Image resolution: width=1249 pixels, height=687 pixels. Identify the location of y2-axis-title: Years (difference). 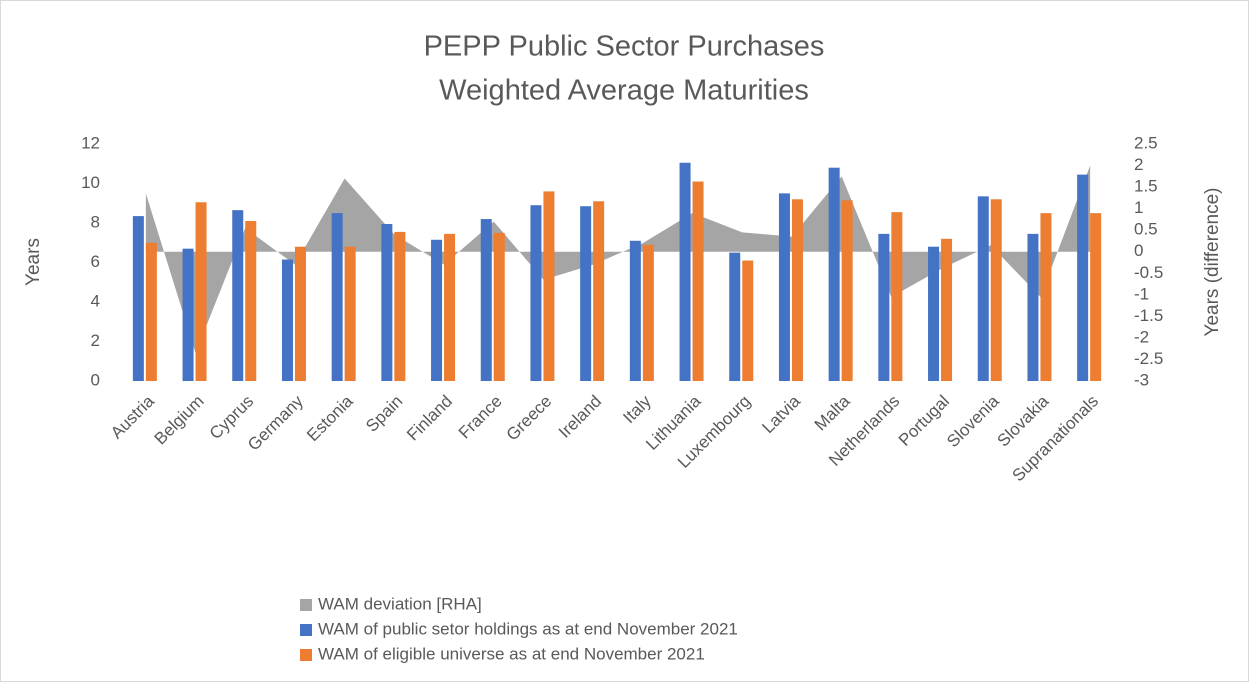
(1212, 262).